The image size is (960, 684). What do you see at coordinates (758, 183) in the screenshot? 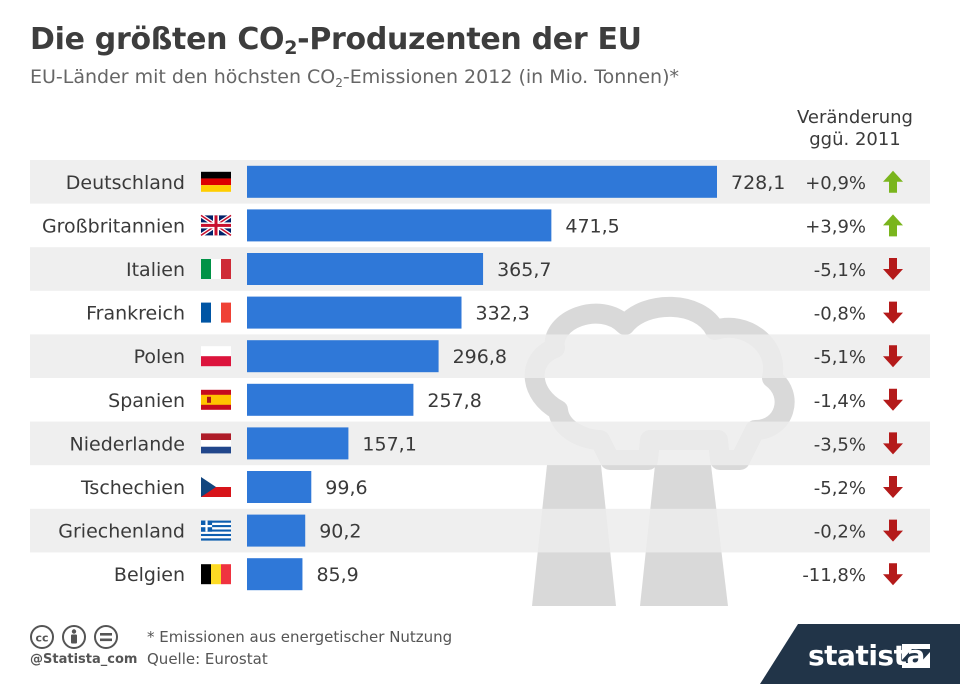
I see `value-label: 728,1` at bounding box center [758, 183].